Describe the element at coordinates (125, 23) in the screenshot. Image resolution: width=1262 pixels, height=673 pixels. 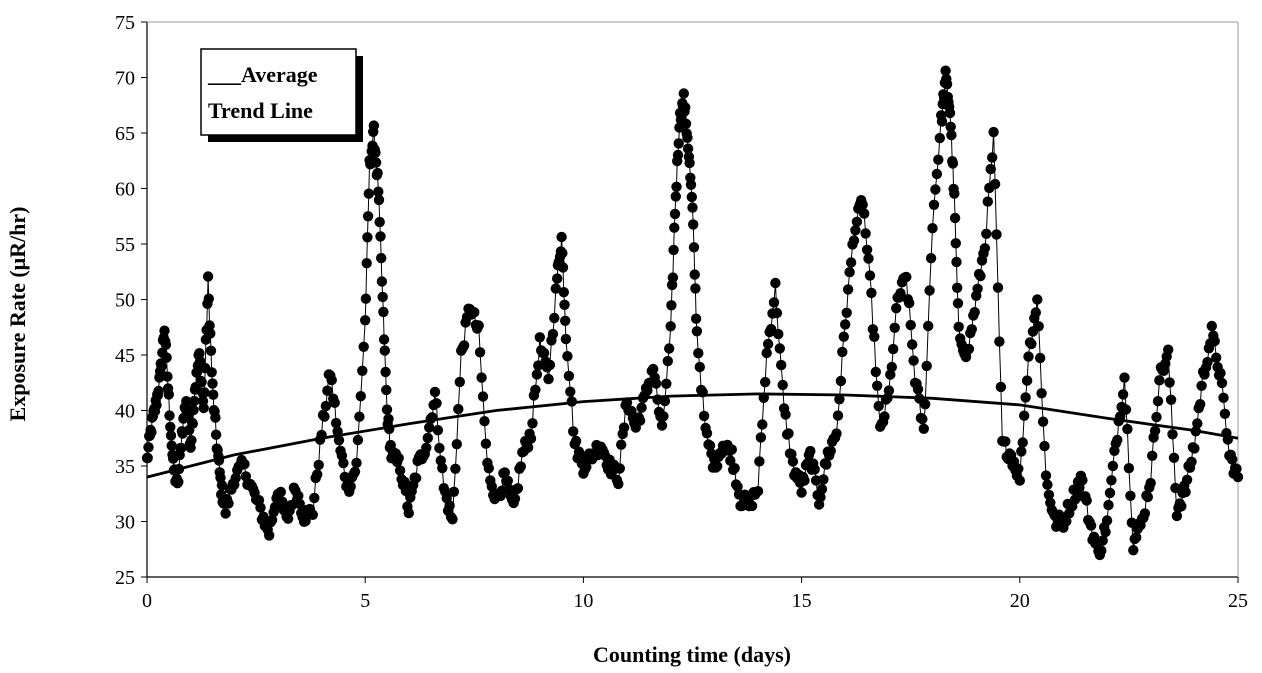
I see `y-tick-label: 75` at that location.